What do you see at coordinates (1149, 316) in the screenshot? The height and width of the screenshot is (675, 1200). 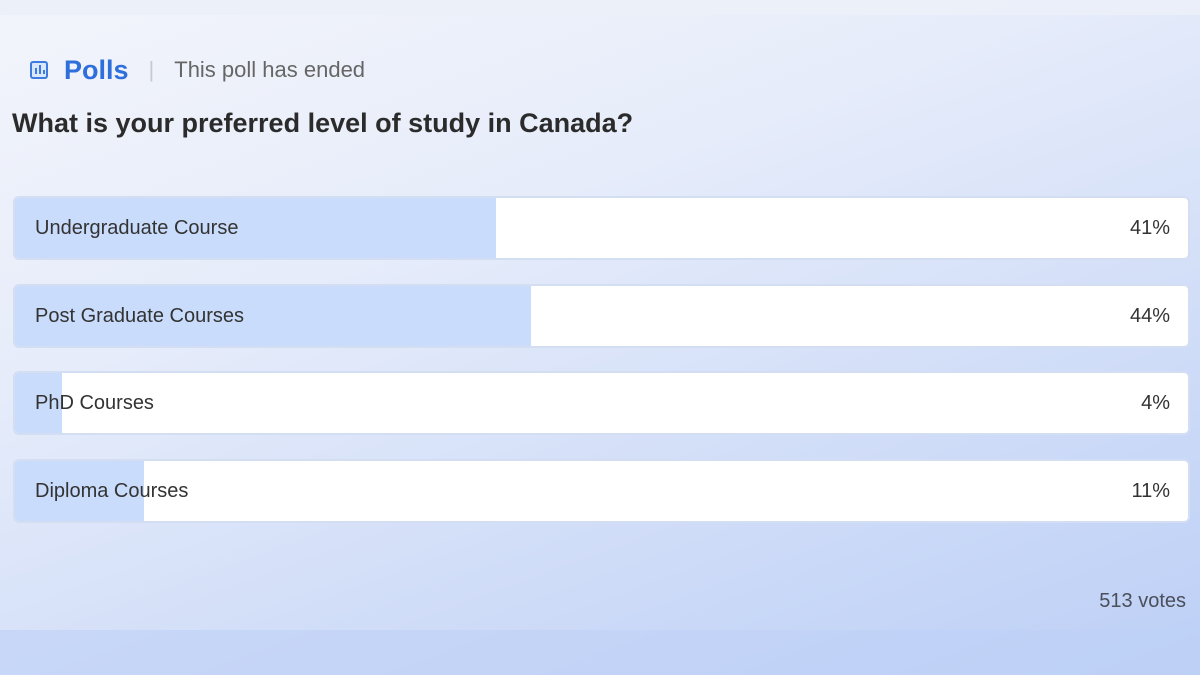 I see `option-percent: 44%` at bounding box center [1149, 316].